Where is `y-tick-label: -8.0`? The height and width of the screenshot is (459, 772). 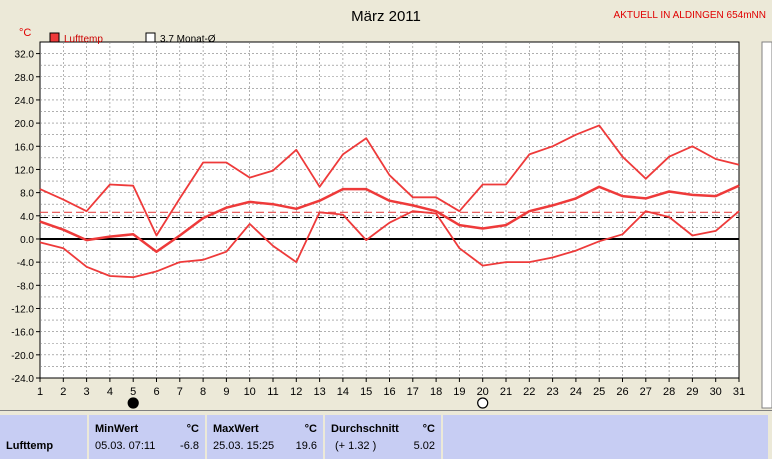
y-tick-label: -8.0 is located at coordinates (26, 286).